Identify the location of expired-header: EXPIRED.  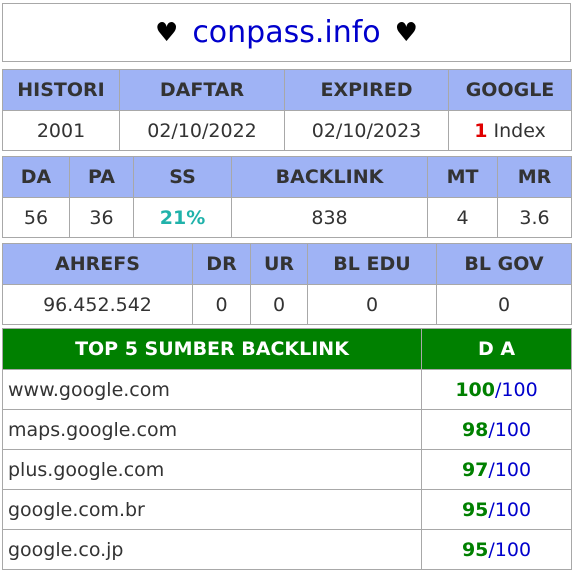
(366, 90).